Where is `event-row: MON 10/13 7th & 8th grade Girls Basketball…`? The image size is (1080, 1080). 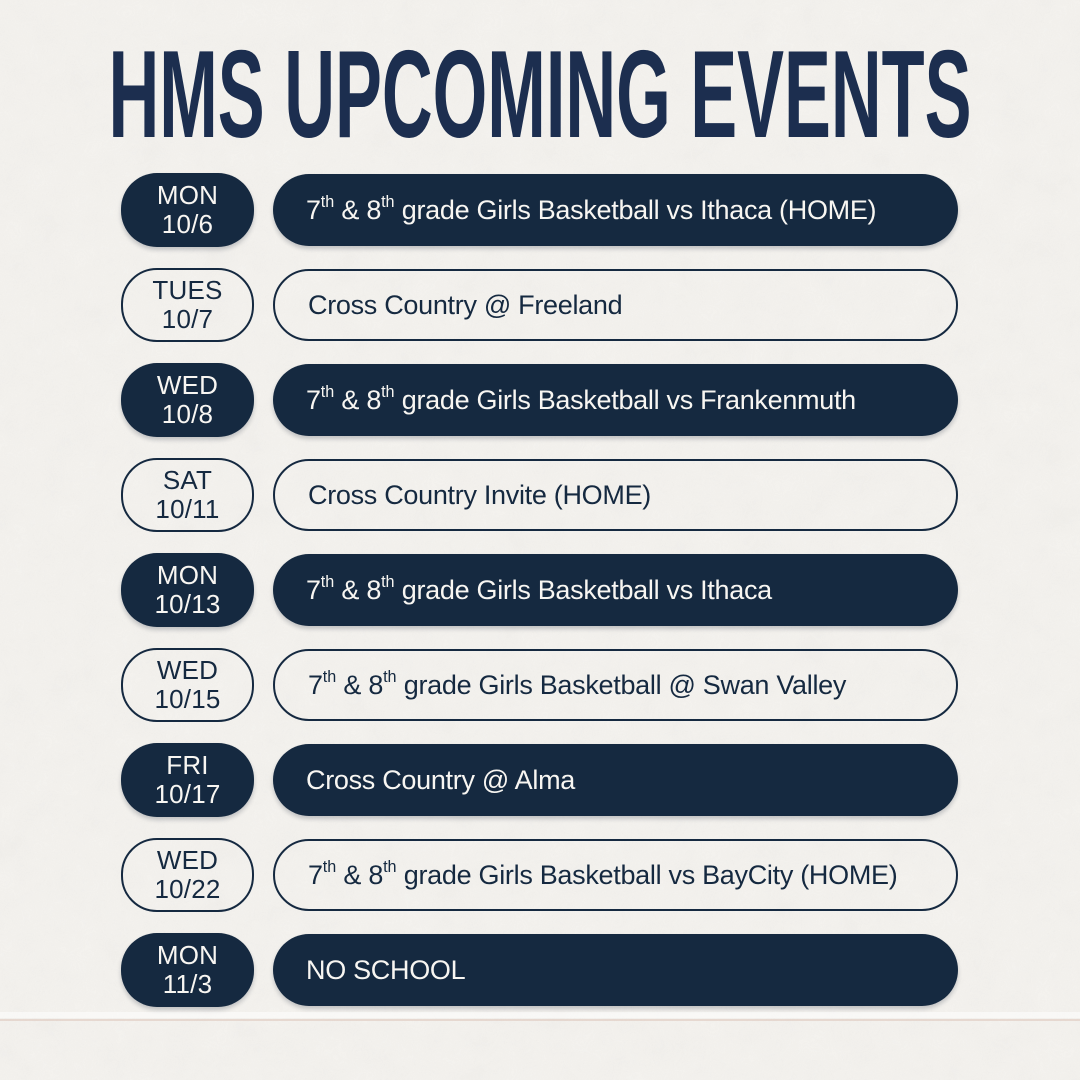
event-row: MON 10/13 7th & 8th grade Girls Basketball… is located at coordinates (539, 590).